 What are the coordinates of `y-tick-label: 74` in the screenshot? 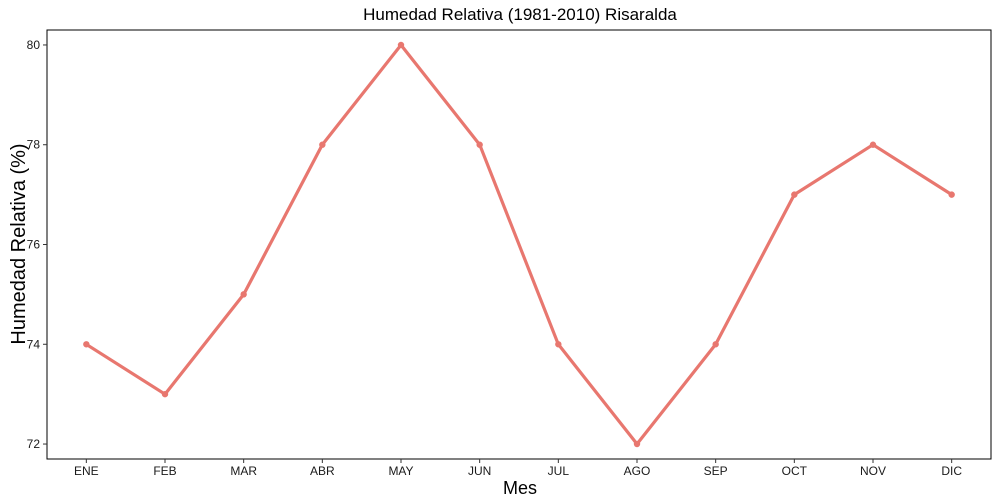 It's located at (34, 344).